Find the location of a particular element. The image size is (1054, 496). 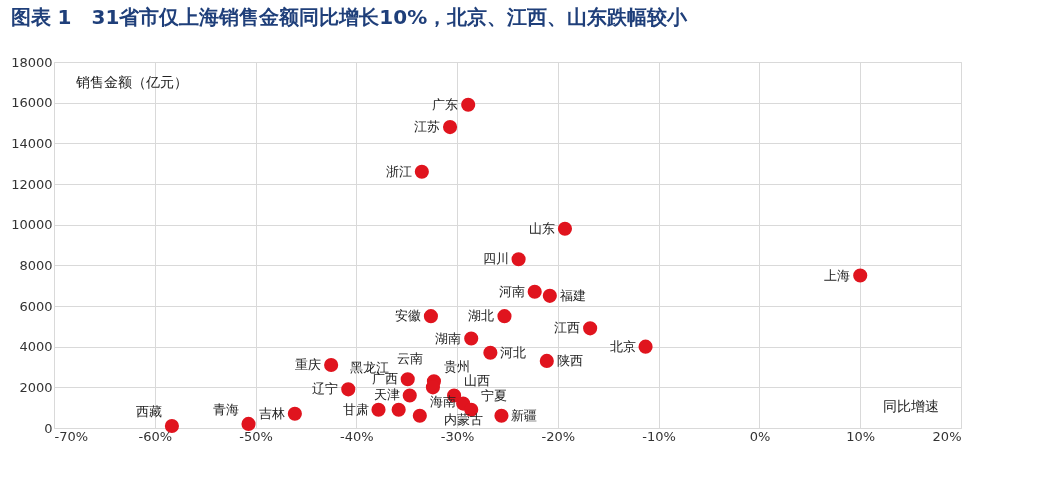

y-tick-label: 10000 is located at coordinates (32, 225).